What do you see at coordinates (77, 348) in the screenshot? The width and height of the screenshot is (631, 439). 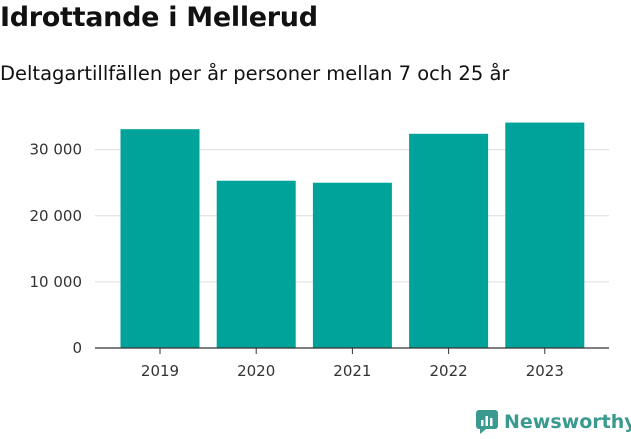 I see `y-tick-label: 0` at bounding box center [77, 348].